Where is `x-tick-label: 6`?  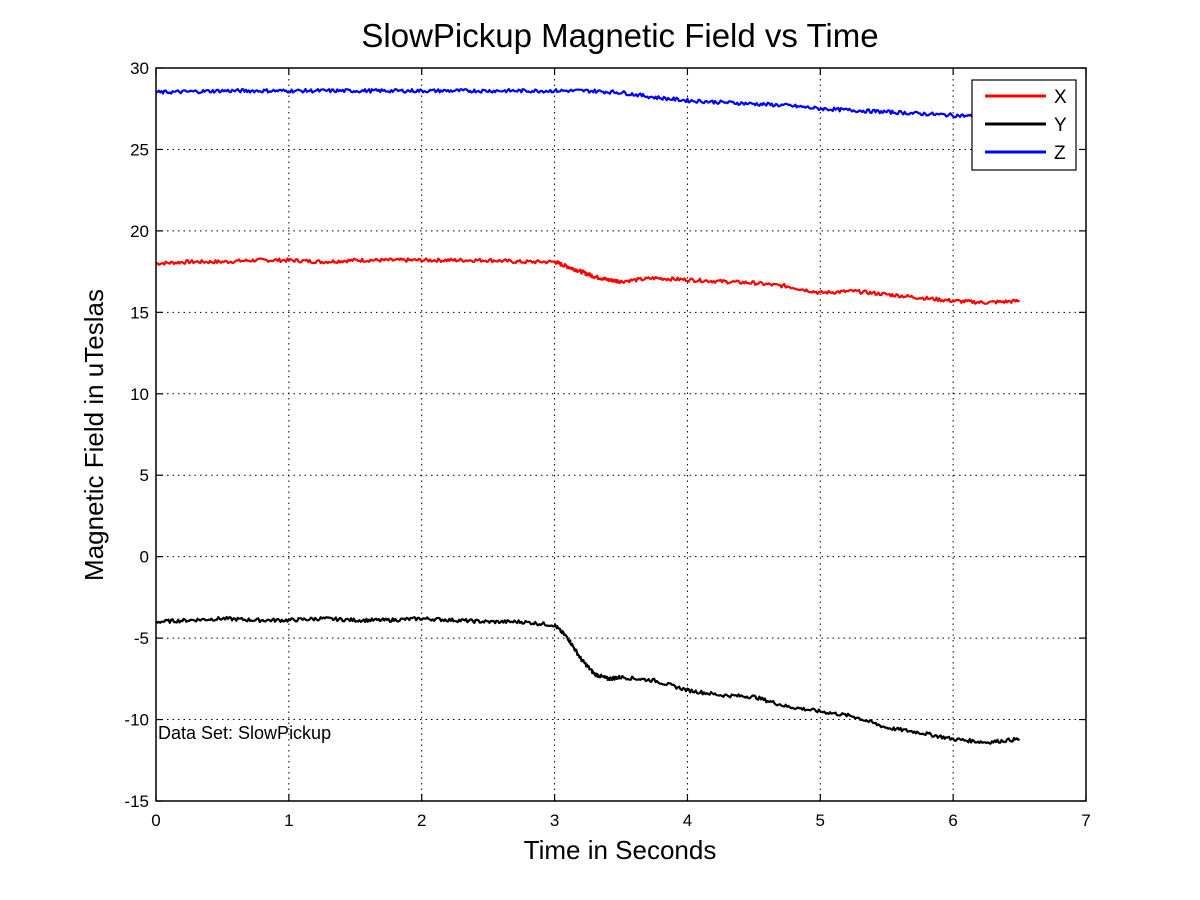
x-tick-label: 6 is located at coordinates (952, 820).